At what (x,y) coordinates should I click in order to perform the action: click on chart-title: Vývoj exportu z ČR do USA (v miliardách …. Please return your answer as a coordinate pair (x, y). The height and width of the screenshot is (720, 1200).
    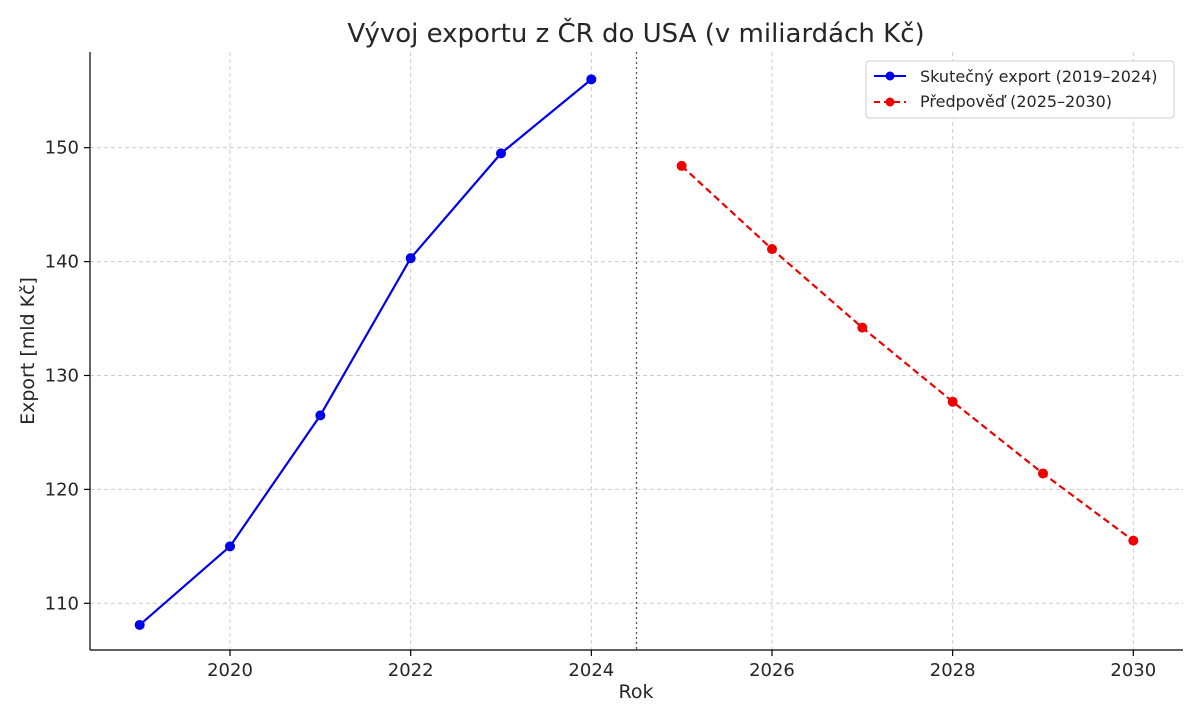
    Looking at the image, I should click on (635, 33).